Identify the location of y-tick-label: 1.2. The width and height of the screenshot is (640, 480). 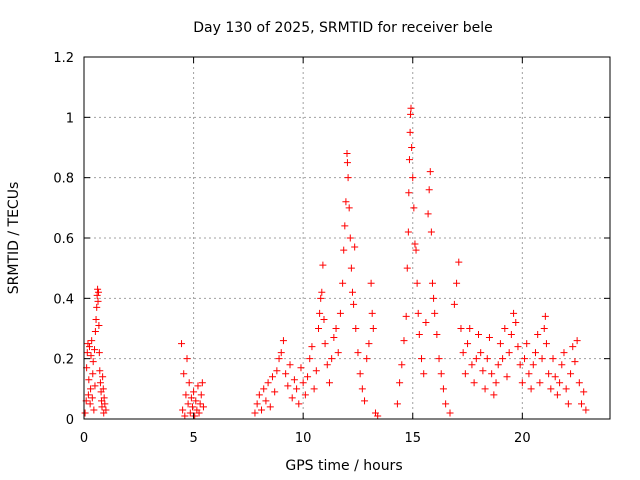
(63, 58).